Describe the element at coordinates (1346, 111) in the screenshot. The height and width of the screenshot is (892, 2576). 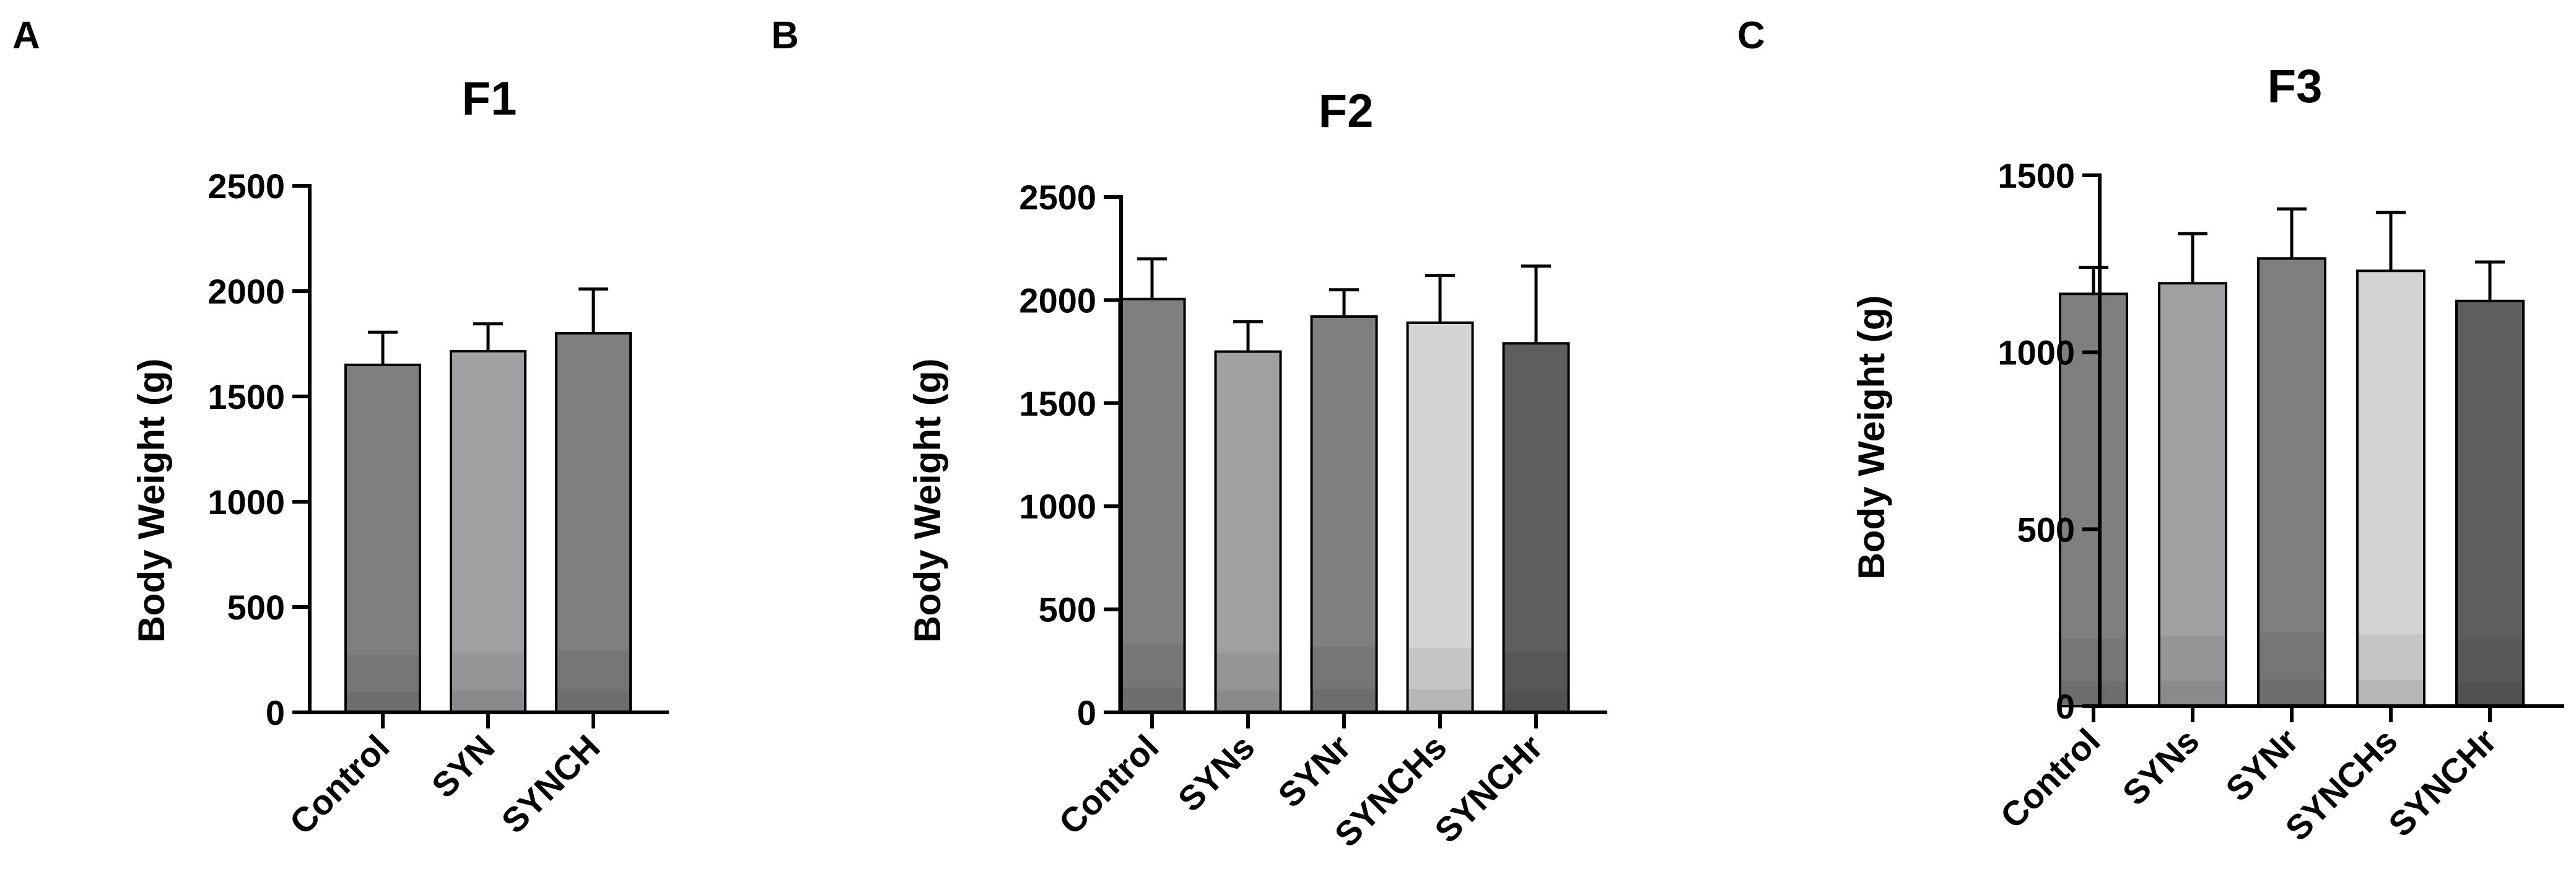
I see `panel-b-title: F2` at that location.